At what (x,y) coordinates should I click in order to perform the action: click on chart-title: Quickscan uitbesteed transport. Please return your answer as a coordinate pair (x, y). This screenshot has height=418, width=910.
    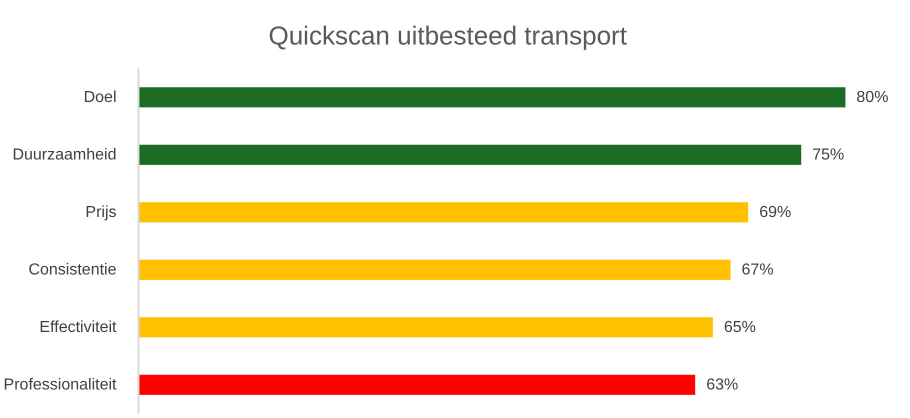
    Looking at the image, I should click on (448, 35).